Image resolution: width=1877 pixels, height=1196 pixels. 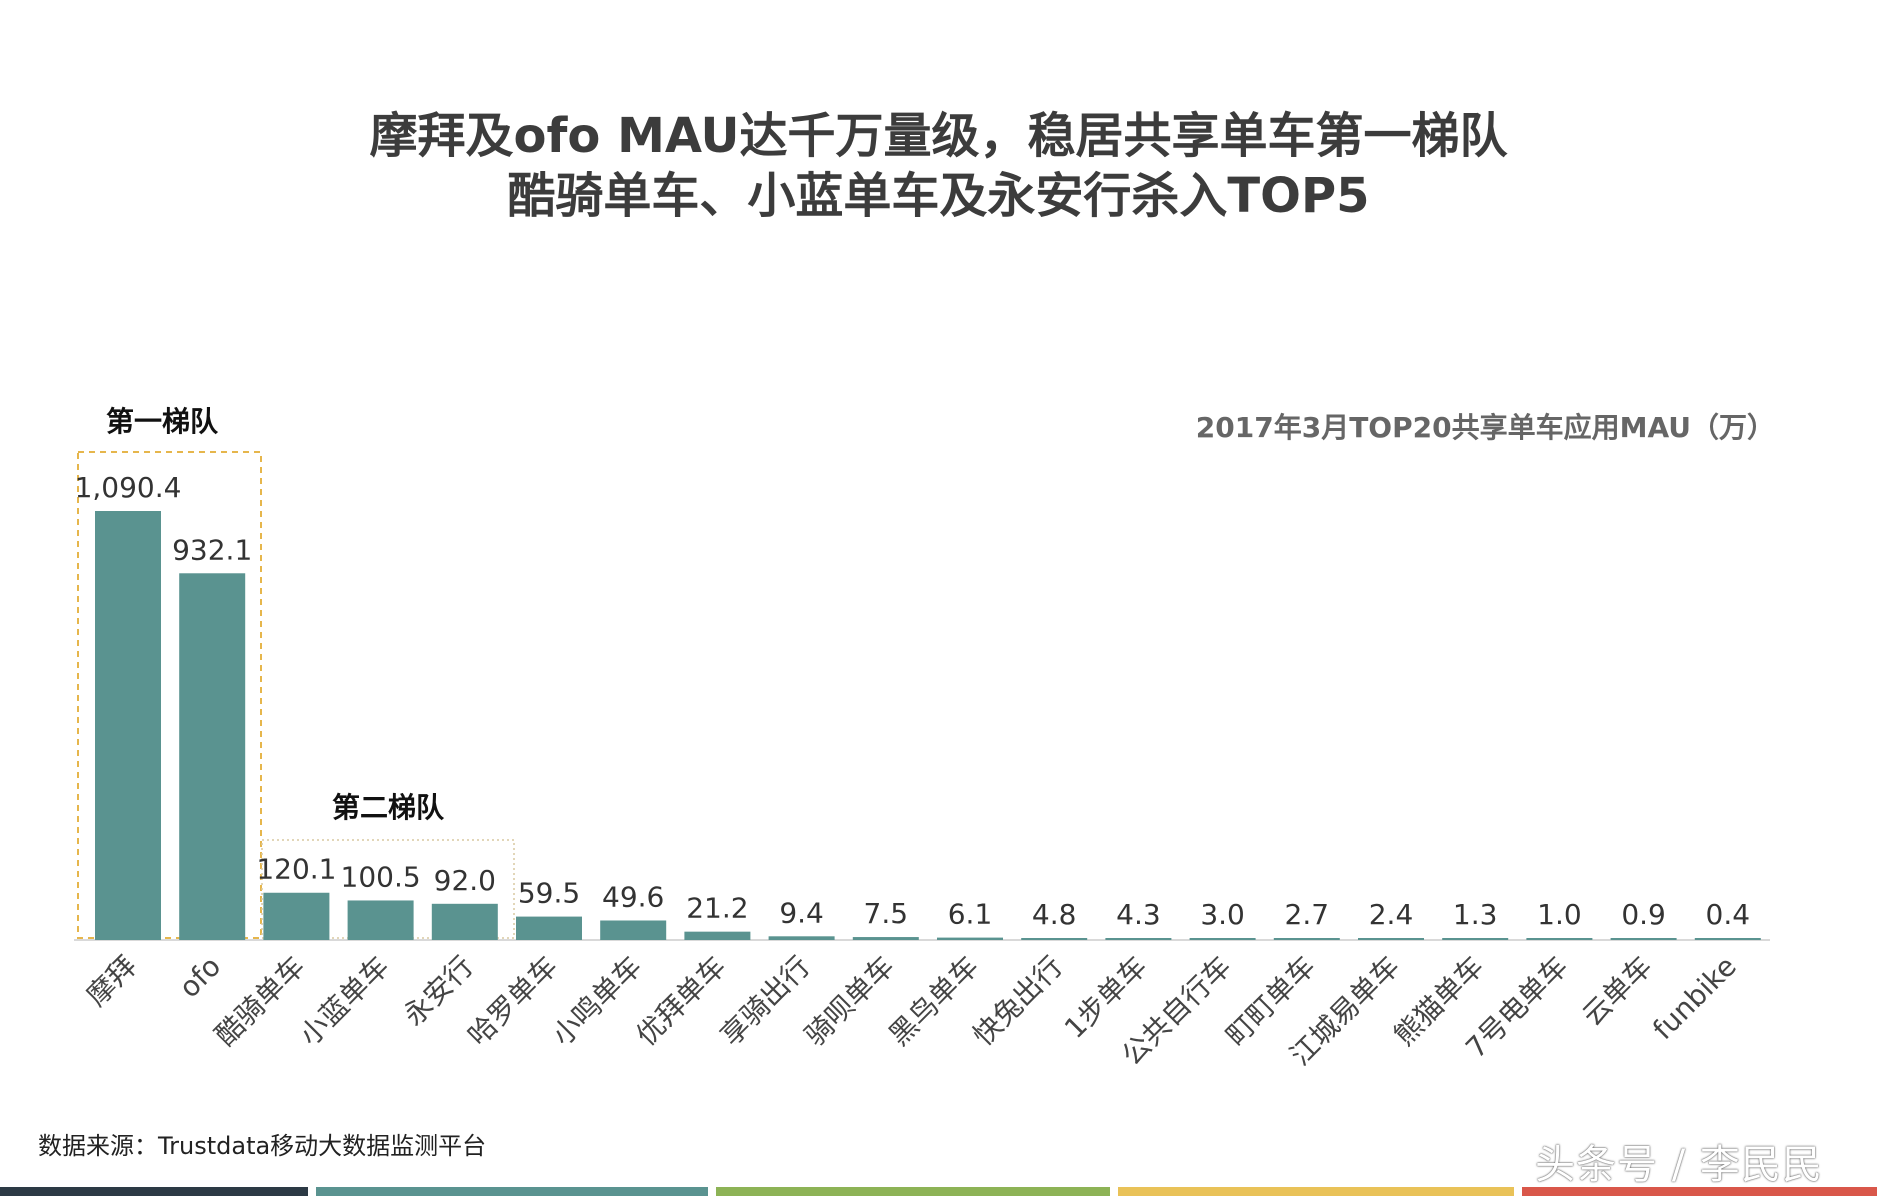 What do you see at coordinates (765, 1001) in the screenshot?
I see `category-label-9: 享骑出行` at bounding box center [765, 1001].